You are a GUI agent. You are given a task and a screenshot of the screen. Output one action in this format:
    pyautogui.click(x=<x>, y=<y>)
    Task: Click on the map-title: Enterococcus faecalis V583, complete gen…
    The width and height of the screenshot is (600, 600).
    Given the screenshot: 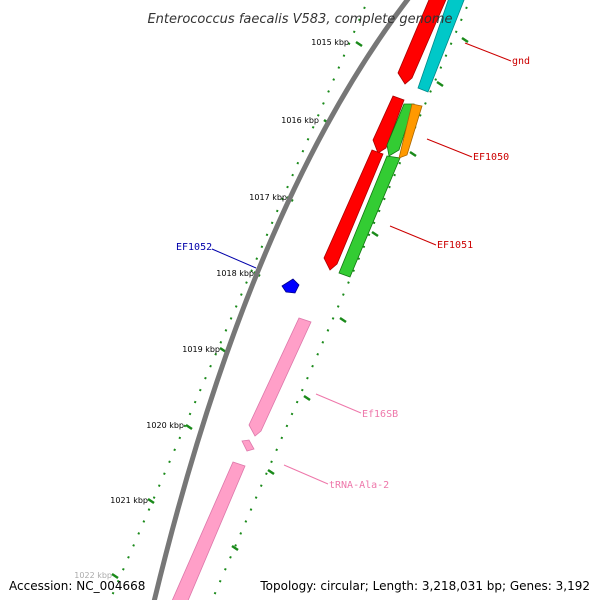 What is the action you would take?
    pyautogui.click(x=299, y=19)
    